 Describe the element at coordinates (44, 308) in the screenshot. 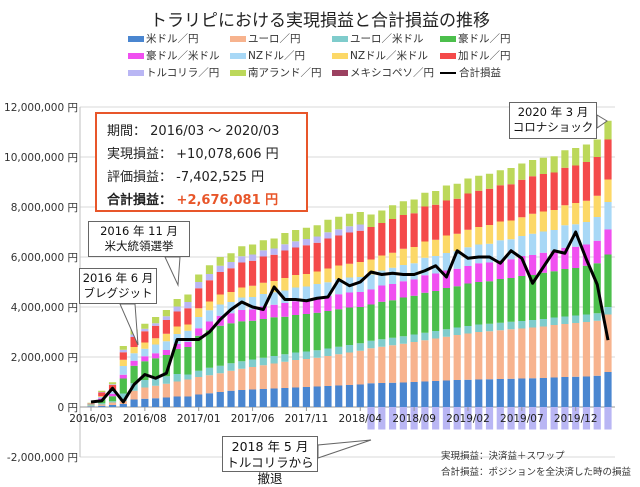

I see `y-tick-label: 4,000,000 円` at that location.